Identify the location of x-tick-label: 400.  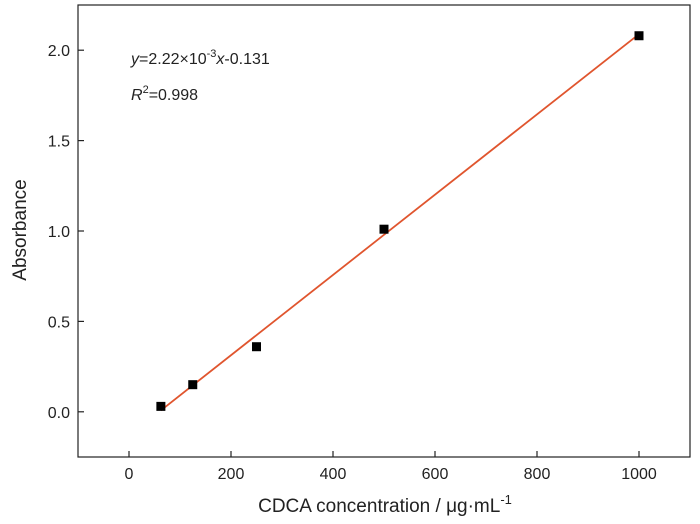
(333, 474).